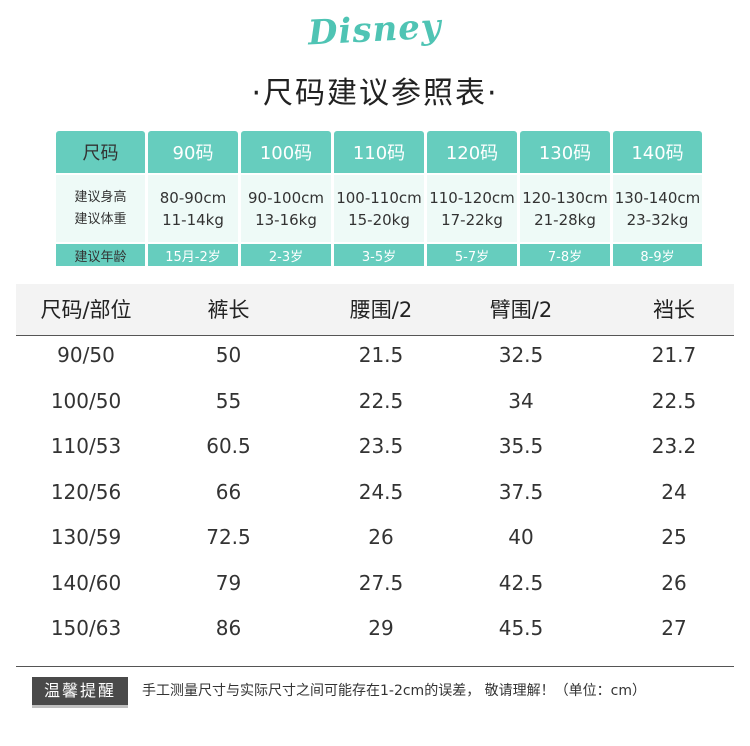 This screenshot has height=746, width=750. Describe the element at coordinates (521, 491) in the screenshot. I see `table-cell: 37.5` at that location.